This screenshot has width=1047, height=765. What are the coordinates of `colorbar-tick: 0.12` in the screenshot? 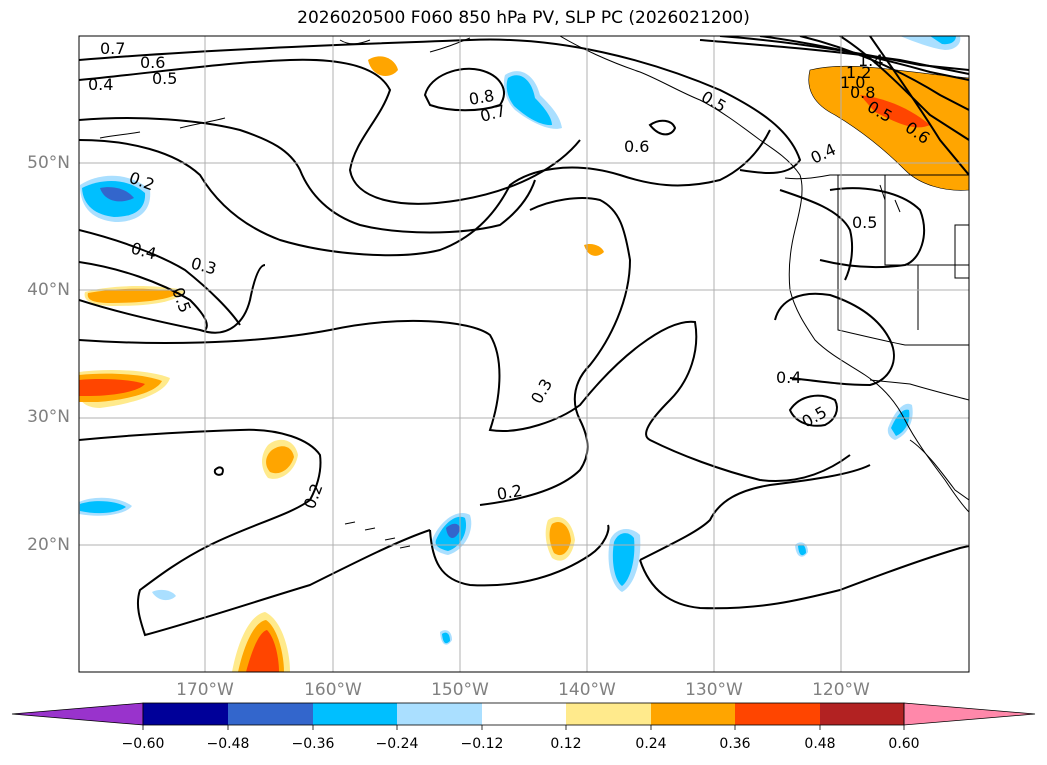 It's located at (566, 744).